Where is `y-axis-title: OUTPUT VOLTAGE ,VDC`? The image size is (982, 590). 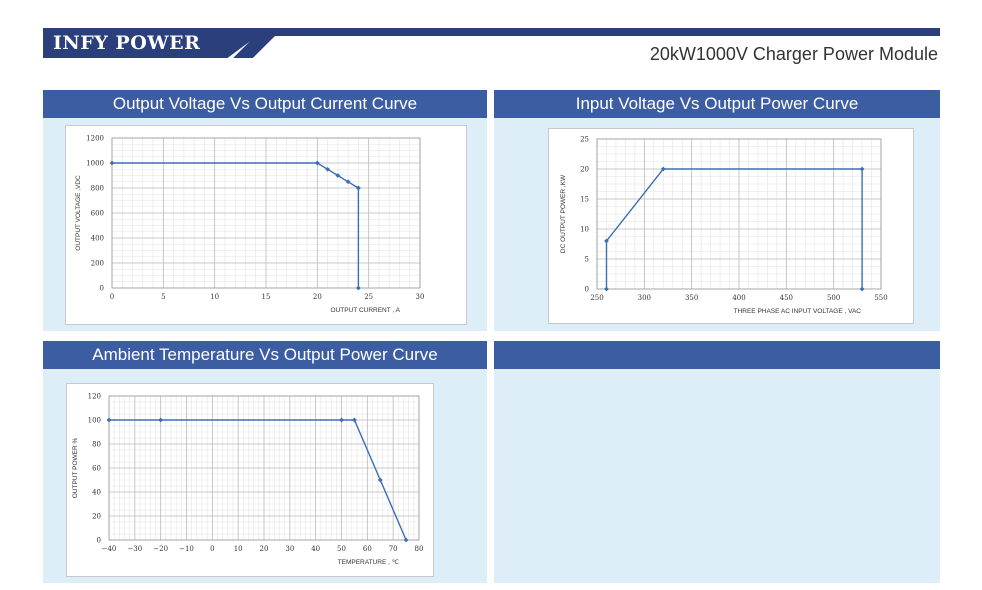
y-axis-title: OUTPUT VOLTAGE ,VDC is located at coordinates (78, 213).